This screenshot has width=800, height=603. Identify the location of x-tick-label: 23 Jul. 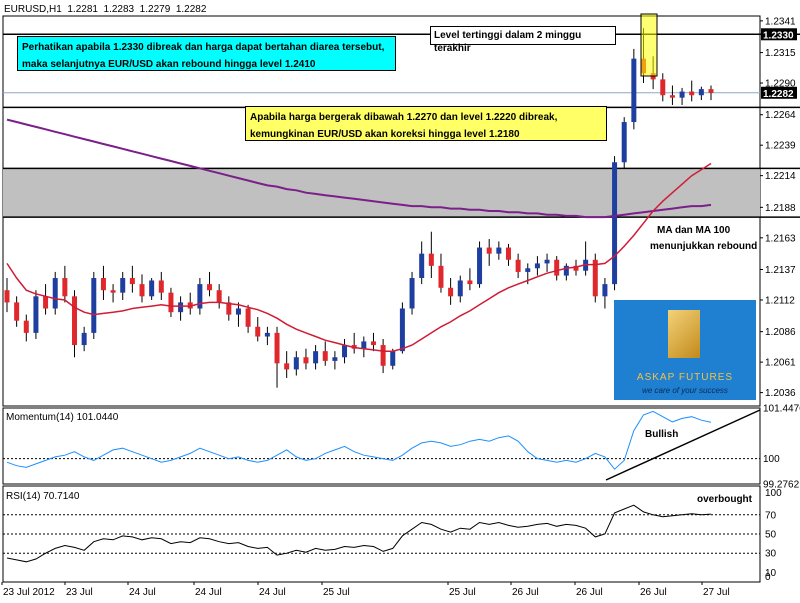
(79, 592).